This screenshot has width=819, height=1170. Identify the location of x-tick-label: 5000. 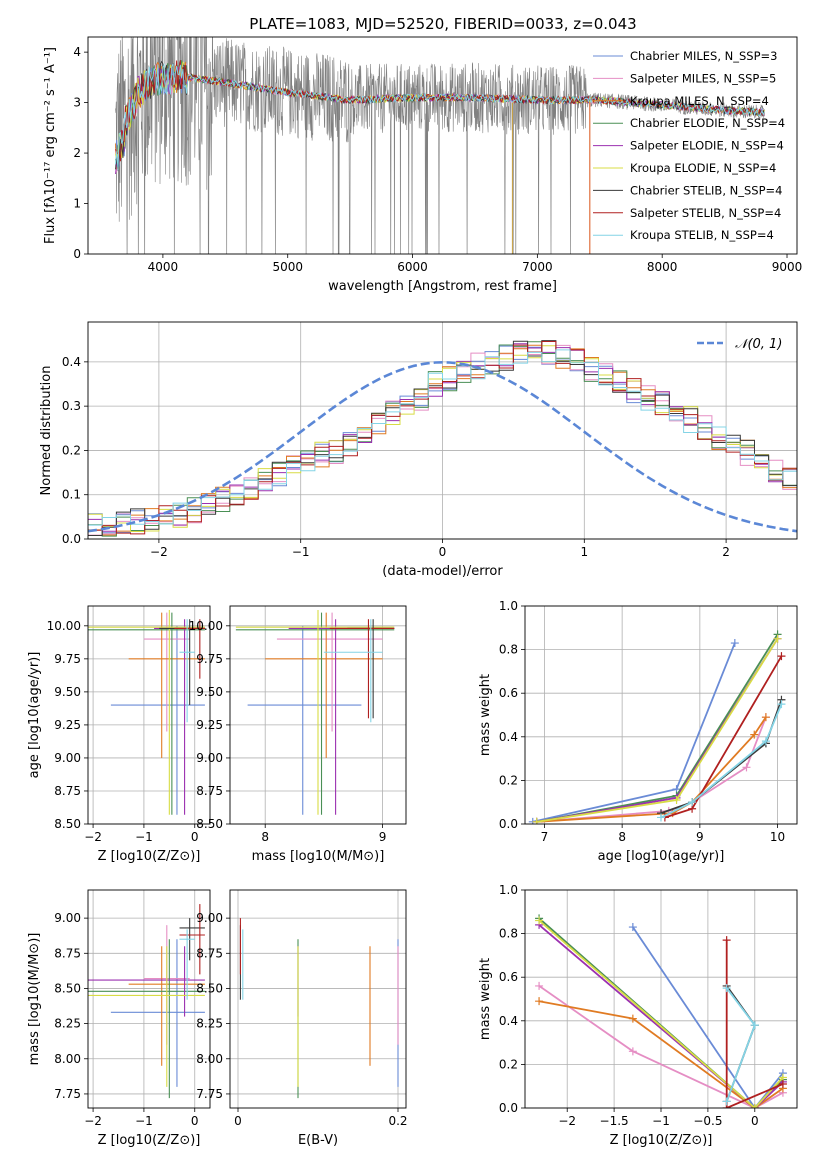
(287, 267).